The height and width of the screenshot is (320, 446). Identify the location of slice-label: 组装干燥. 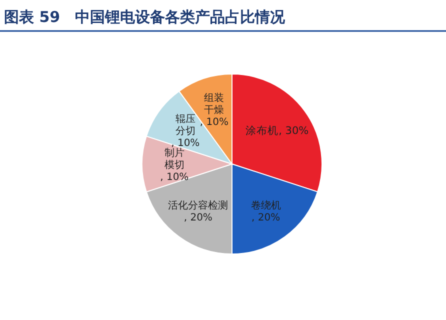
(214, 104).